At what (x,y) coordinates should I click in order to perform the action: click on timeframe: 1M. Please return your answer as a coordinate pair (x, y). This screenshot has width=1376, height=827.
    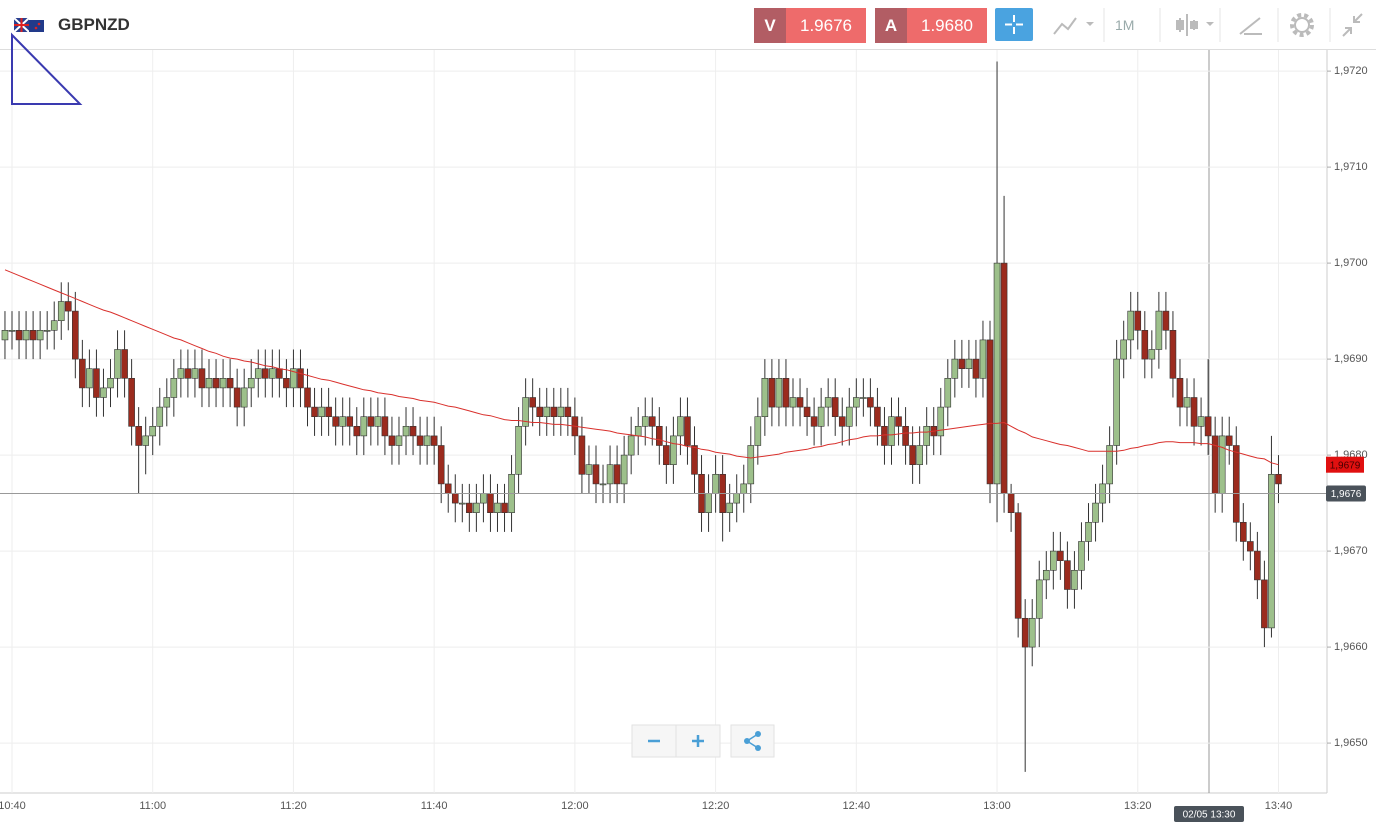
    Looking at the image, I should click on (1125, 25).